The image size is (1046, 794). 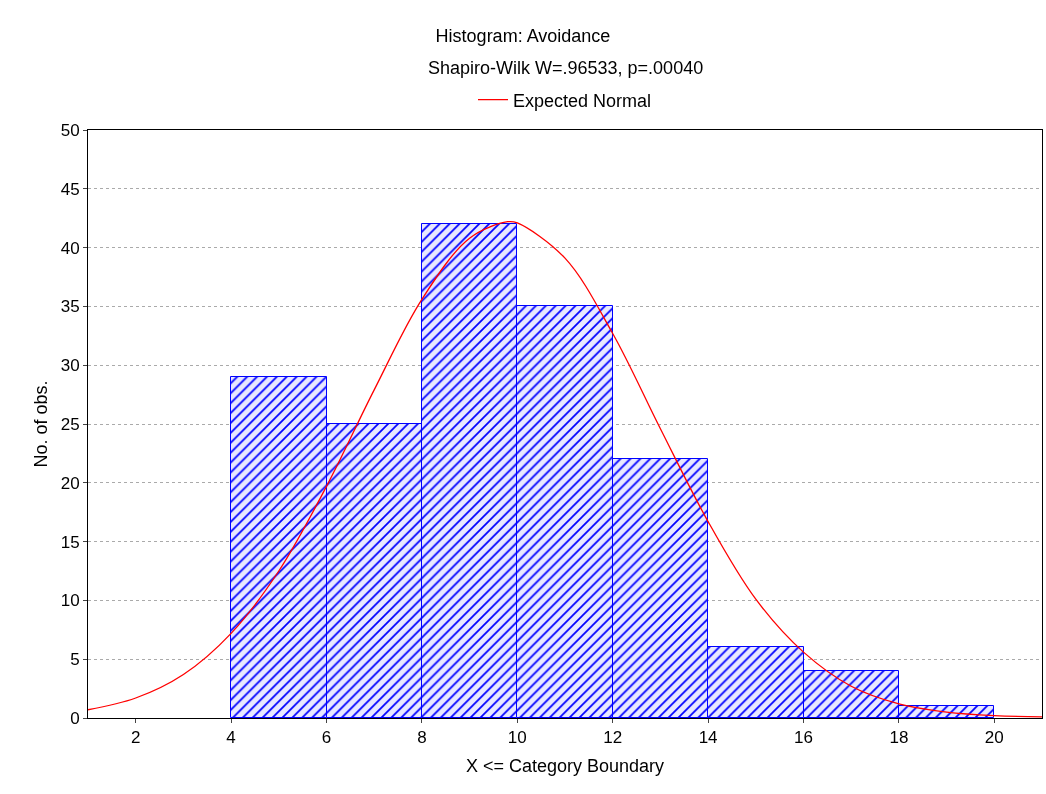 I want to click on x-tick-label: 8, so click(x=422, y=738).